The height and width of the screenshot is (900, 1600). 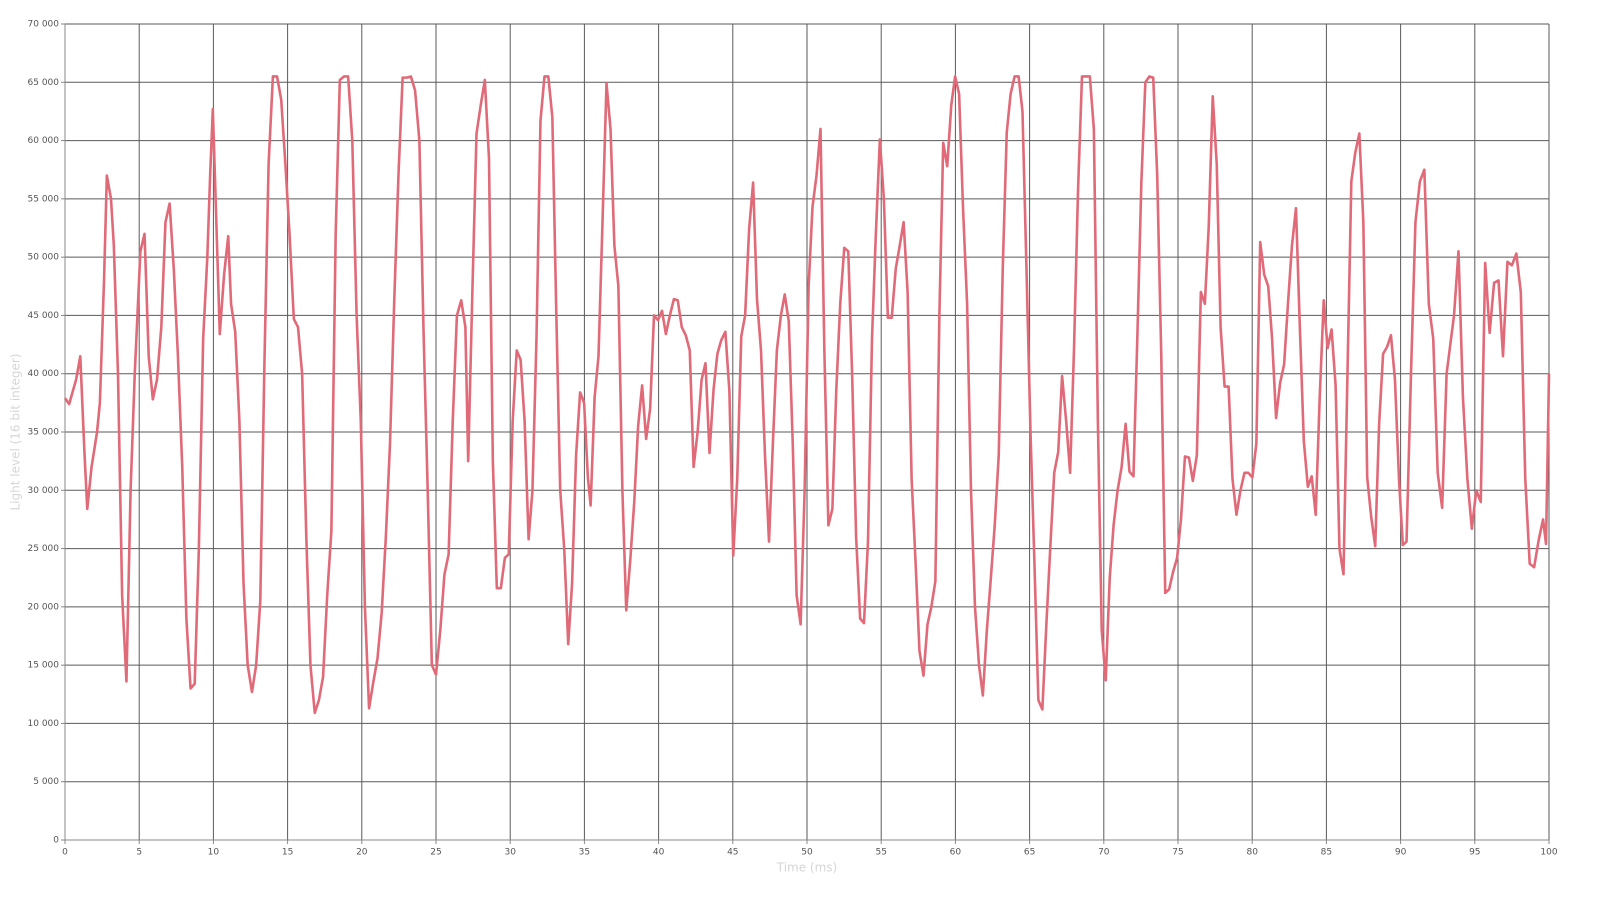 What do you see at coordinates (44, 666) in the screenshot?
I see `y-tick-label: 15 000` at bounding box center [44, 666].